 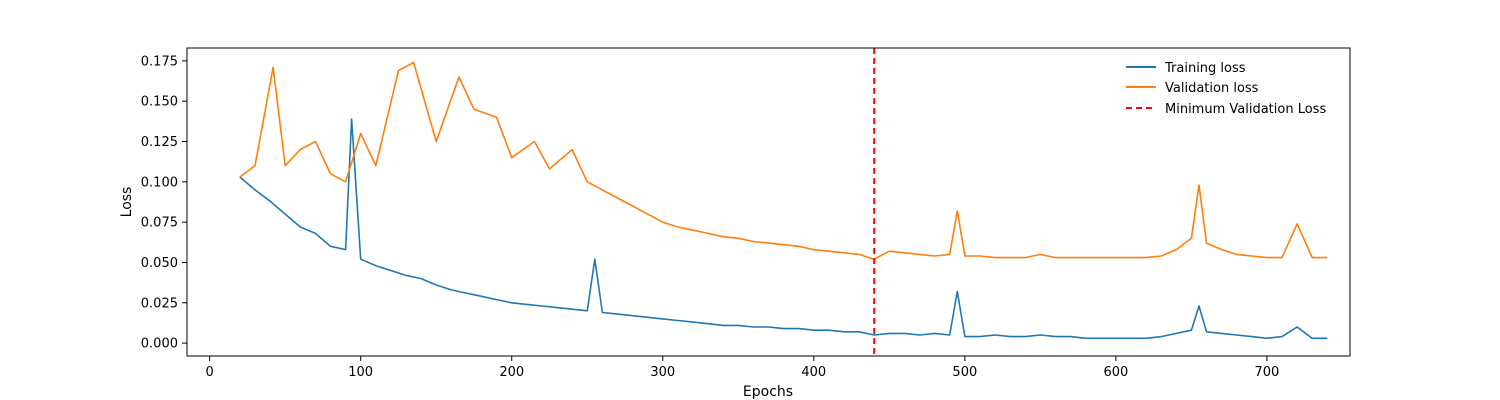 I want to click on x-tick-label: 500, so click(x=964, y=372).